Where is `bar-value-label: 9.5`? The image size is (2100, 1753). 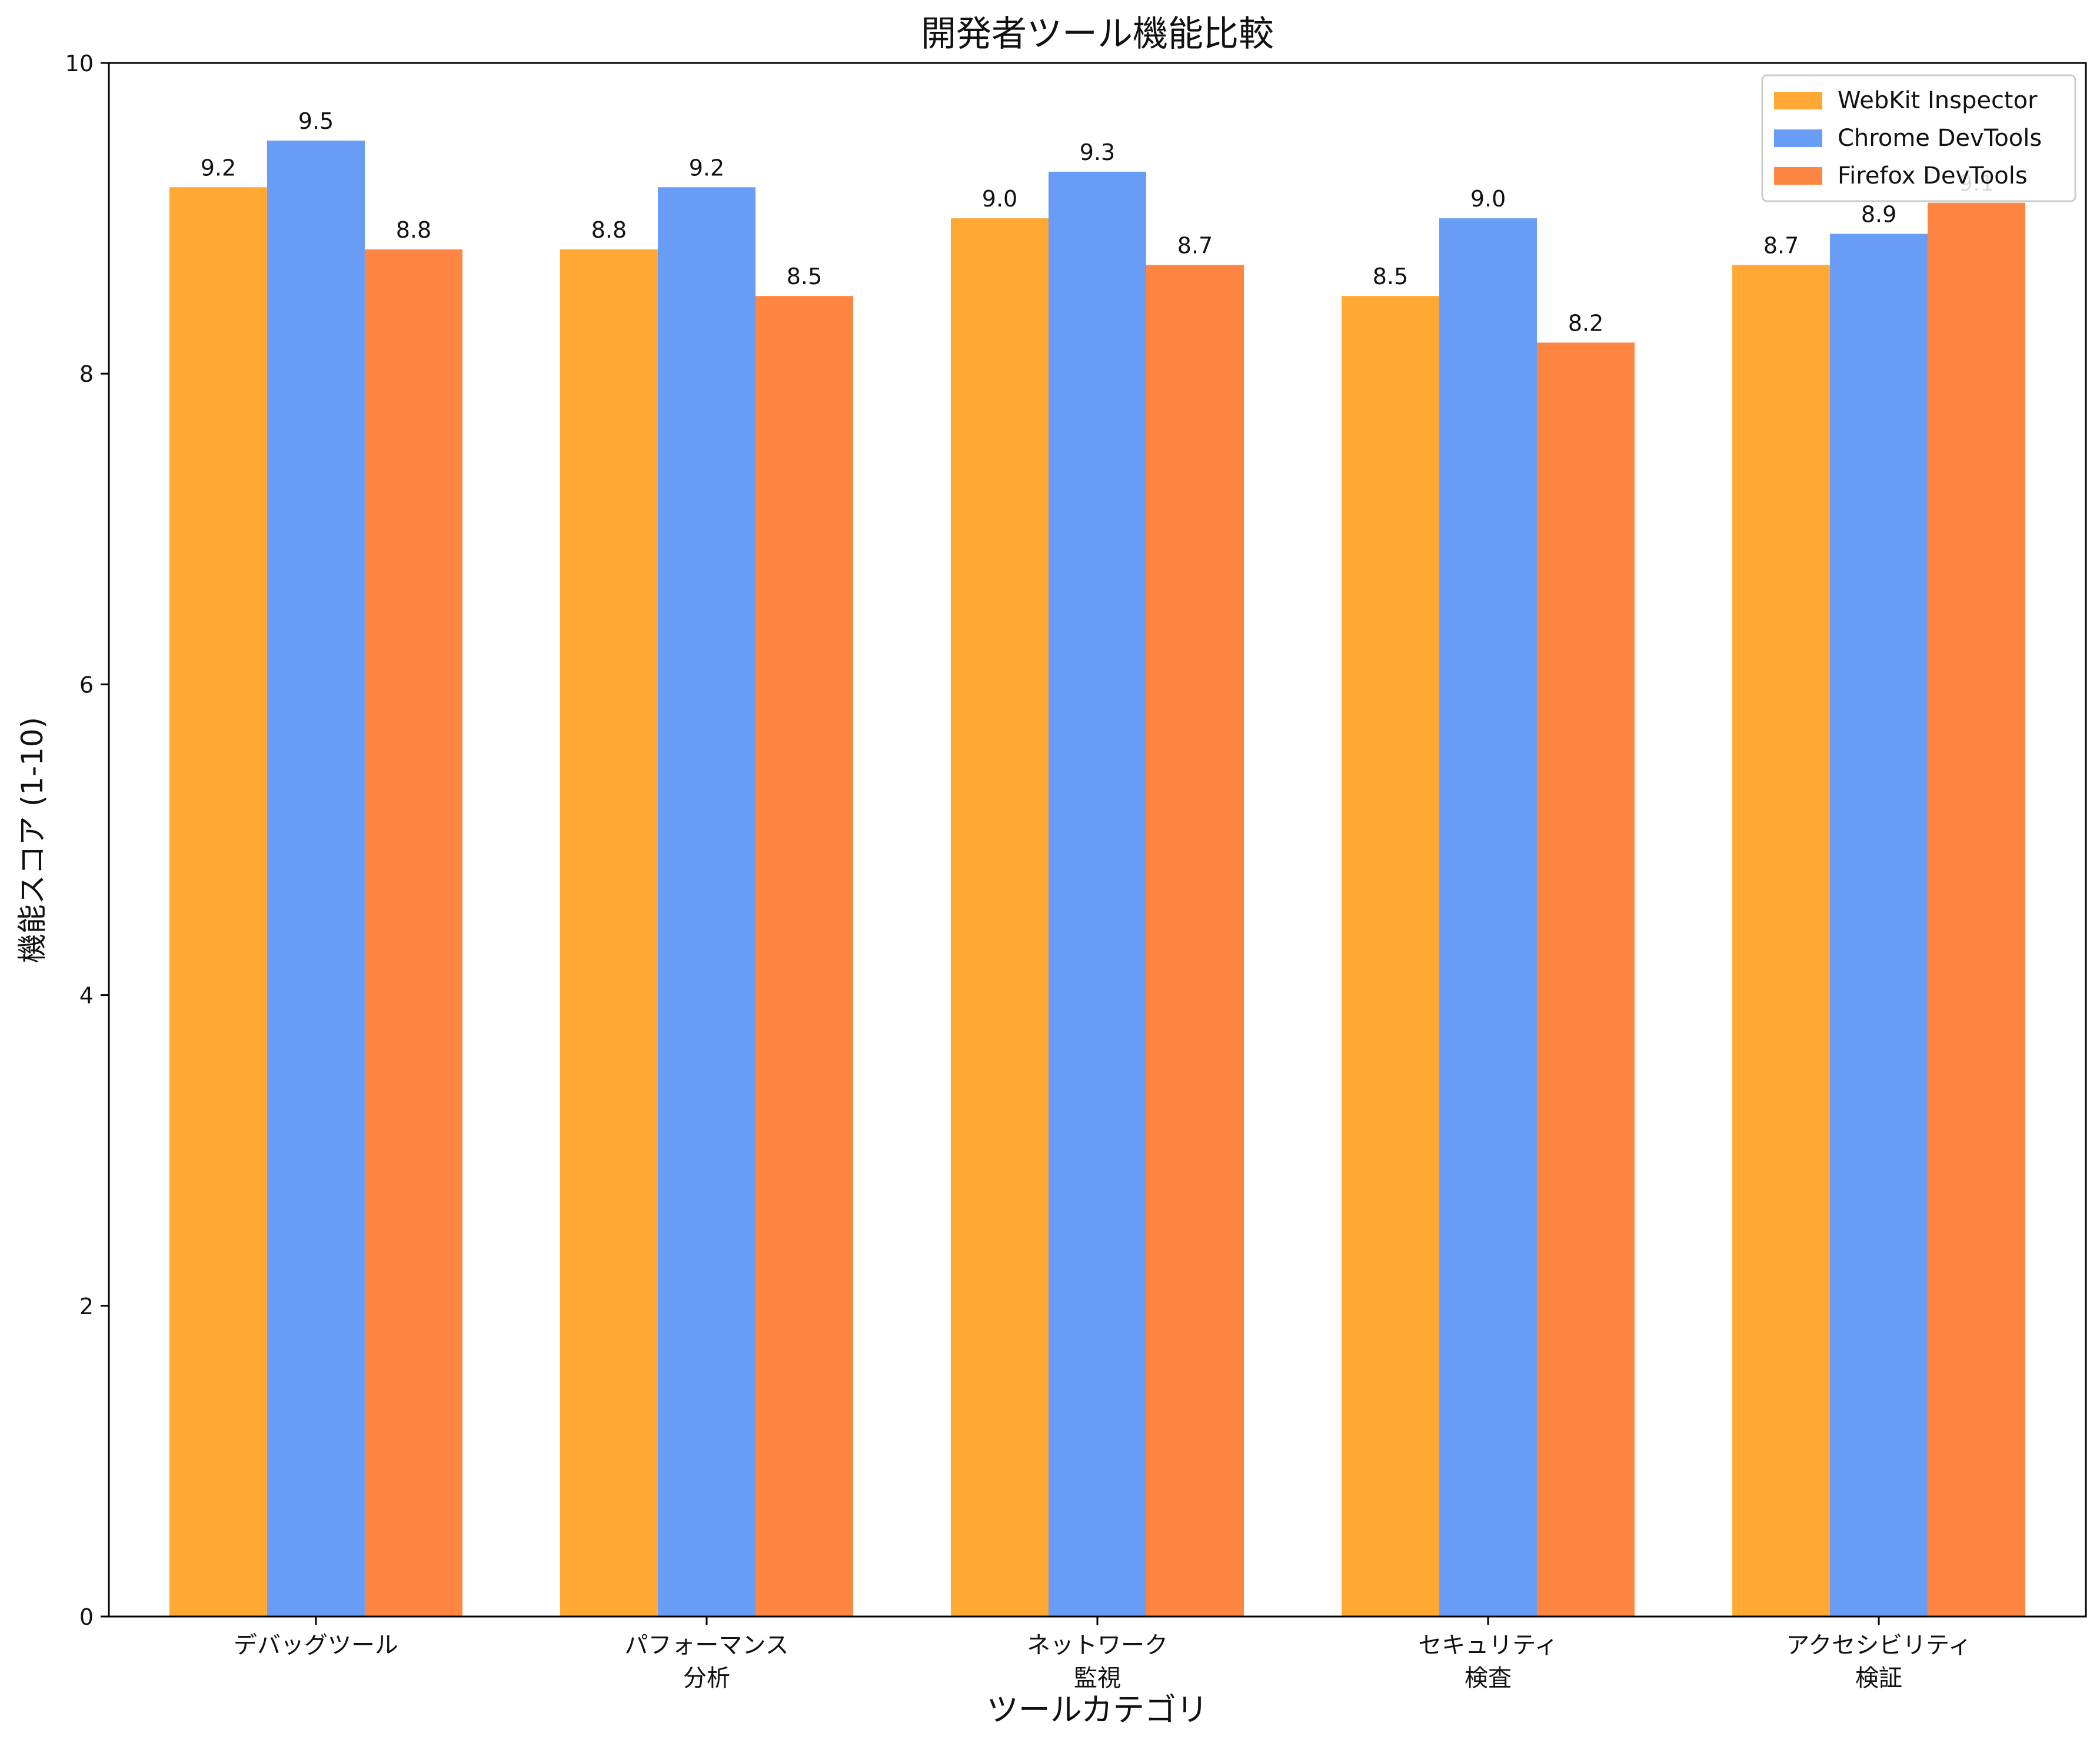 bar-value-label: 9.5 is located at coordinates (316, 121).